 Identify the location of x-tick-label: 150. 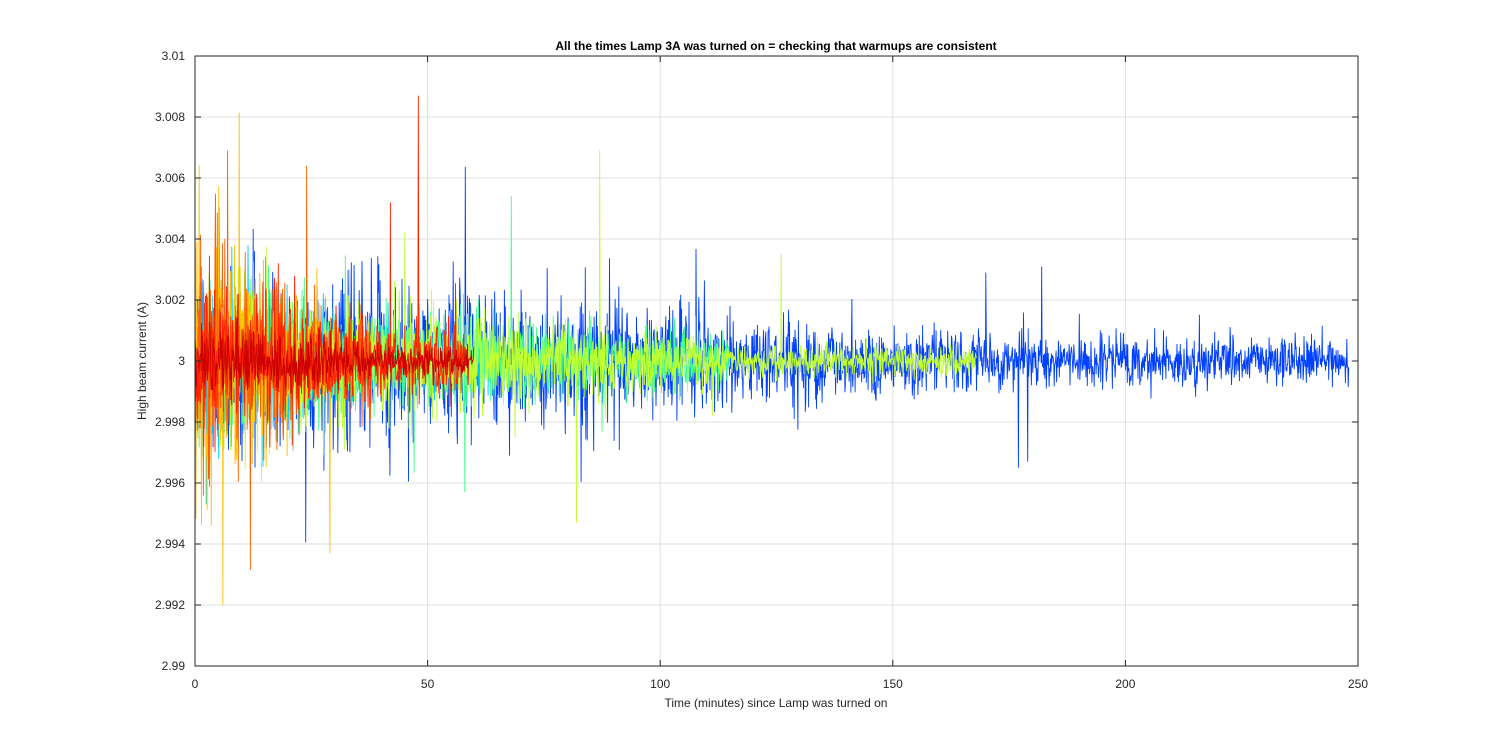
(893, 684).